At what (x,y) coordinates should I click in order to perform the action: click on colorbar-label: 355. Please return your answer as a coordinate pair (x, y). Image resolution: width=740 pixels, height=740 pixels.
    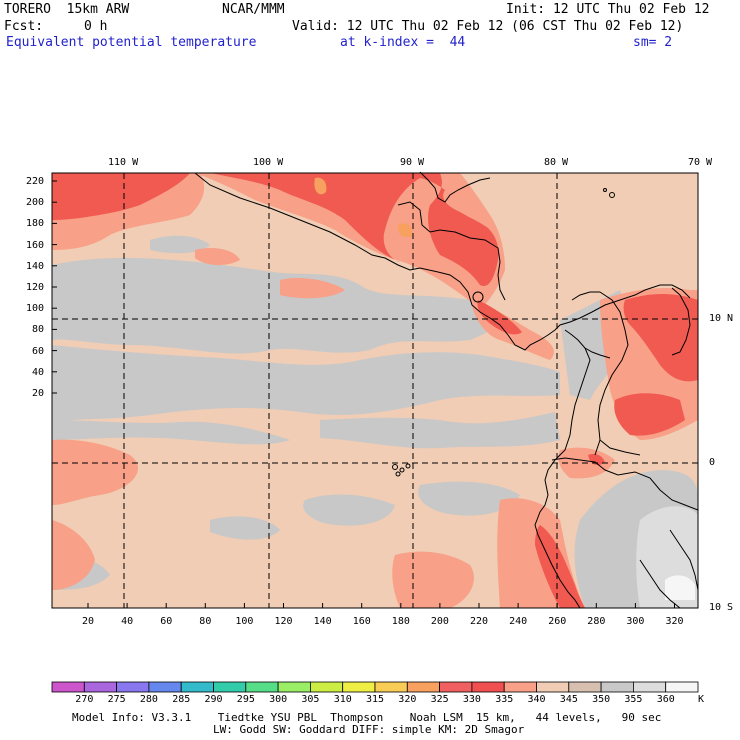
    Looking at the image, I should click on (633, 699).